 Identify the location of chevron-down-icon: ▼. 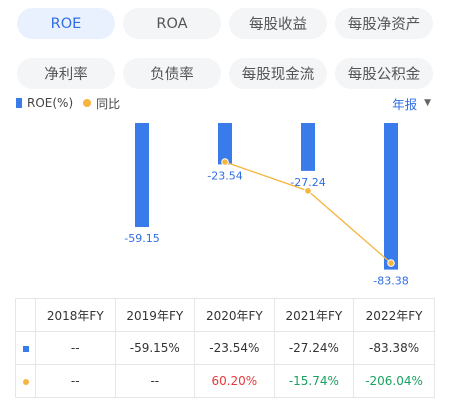
(427, 103).